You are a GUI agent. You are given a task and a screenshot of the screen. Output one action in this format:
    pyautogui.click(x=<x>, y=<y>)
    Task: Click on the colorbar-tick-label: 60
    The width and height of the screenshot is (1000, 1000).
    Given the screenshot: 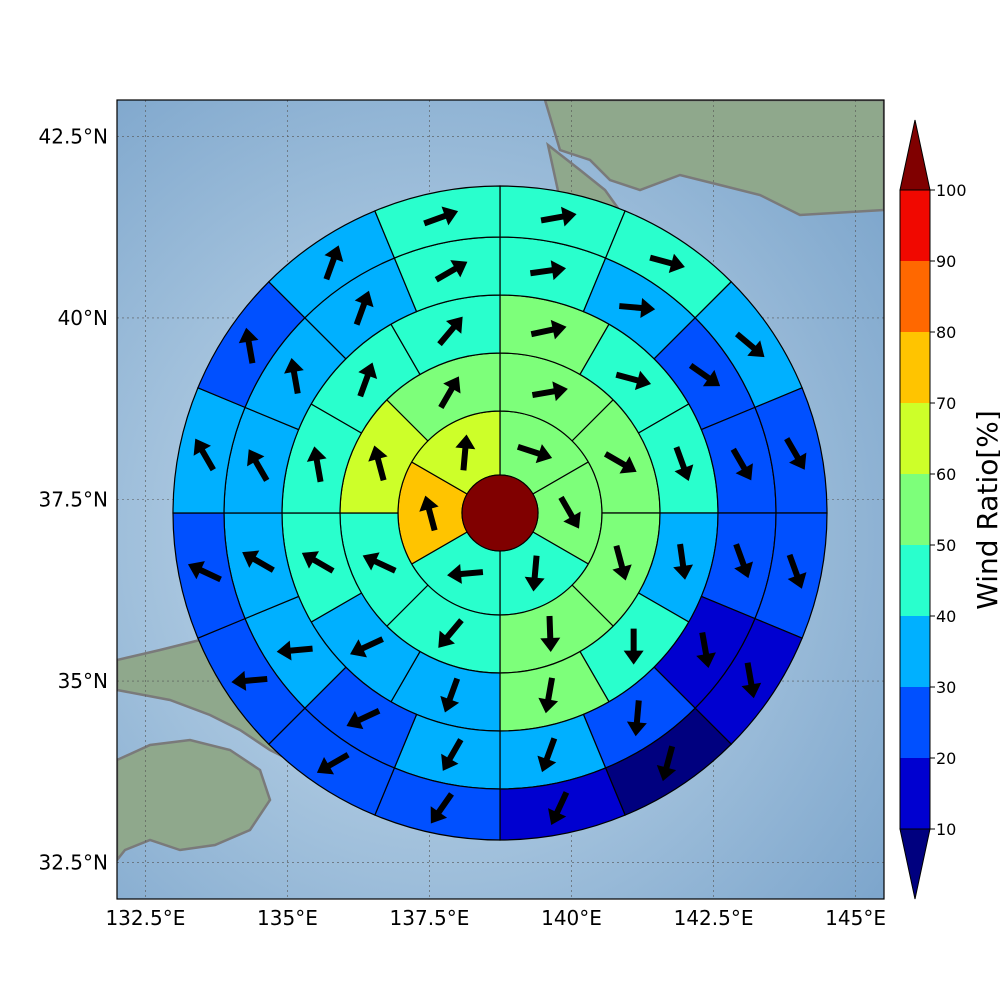 What is the action you would take?
    pyautogui.click(x=946, y=474)
    